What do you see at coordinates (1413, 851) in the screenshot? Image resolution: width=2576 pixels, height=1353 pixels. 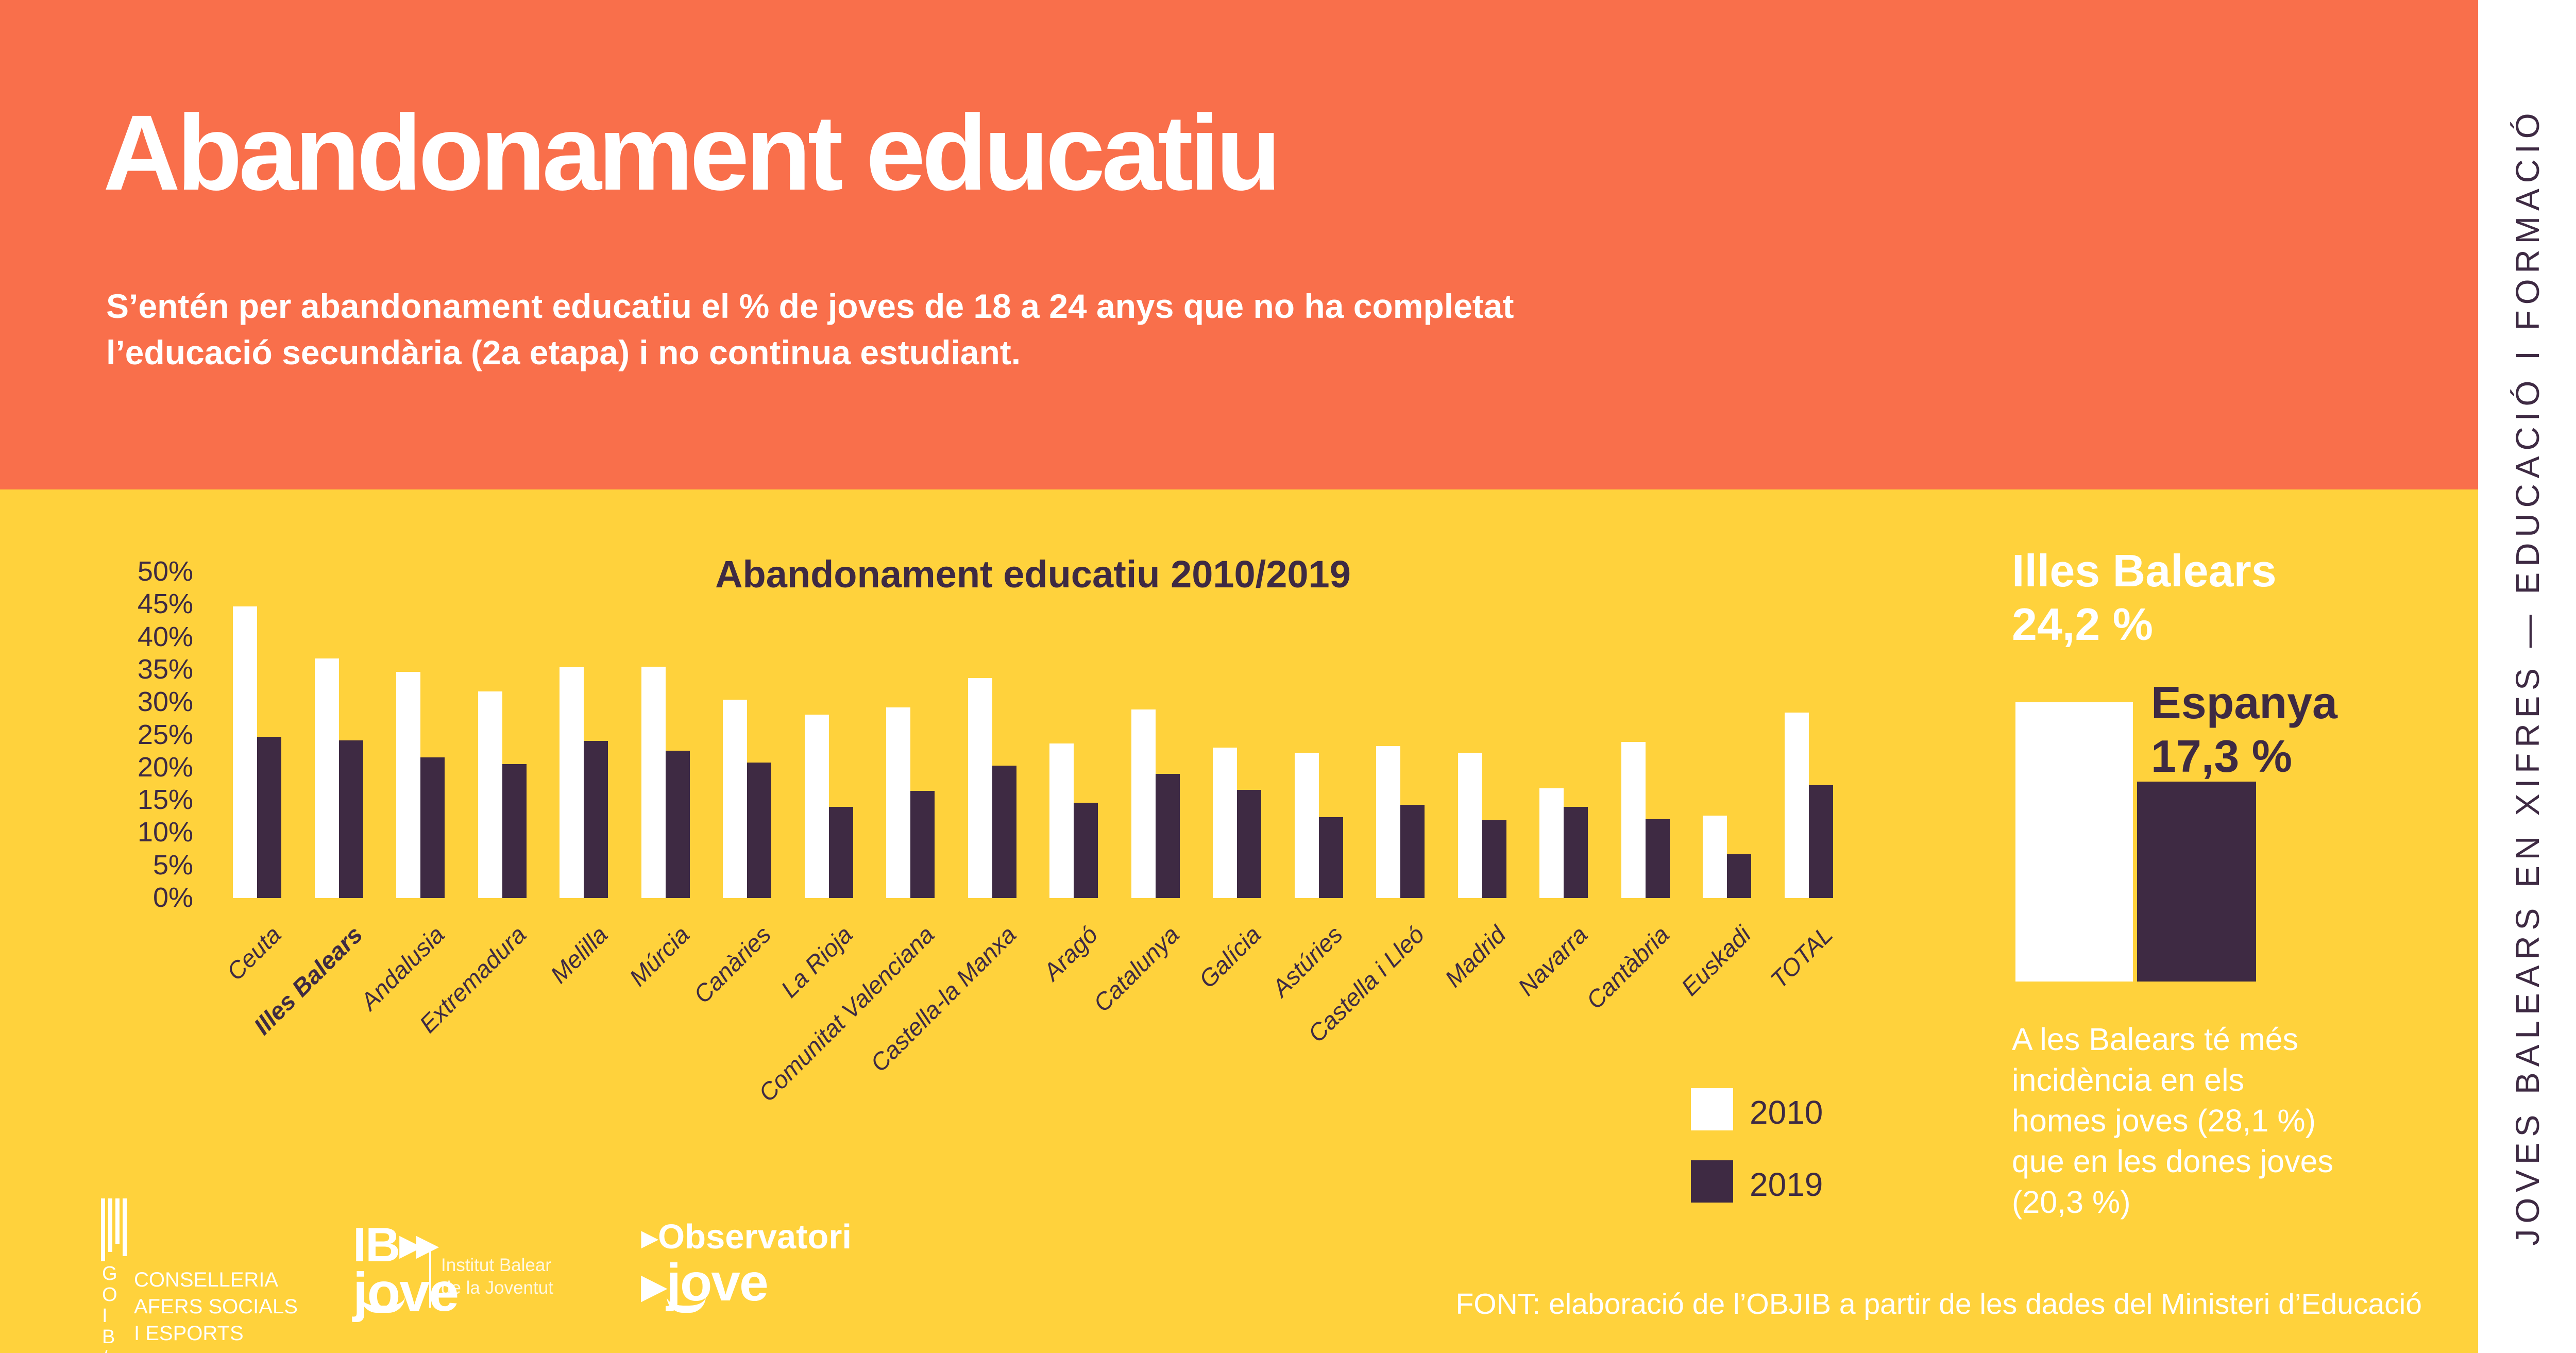 I see `bar-2019-Castella i Lleó` at bounding box center [1413, 851].